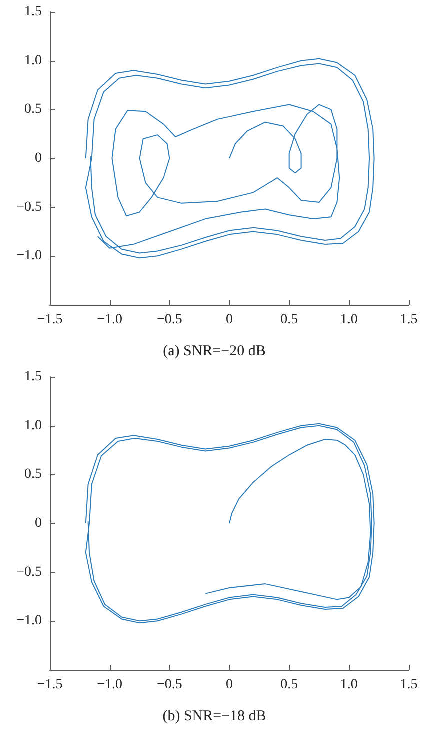 The height and width of the screenshot is (731, 429). I want to click on text: (b) SNR=−18 dB, so click(214, 716).